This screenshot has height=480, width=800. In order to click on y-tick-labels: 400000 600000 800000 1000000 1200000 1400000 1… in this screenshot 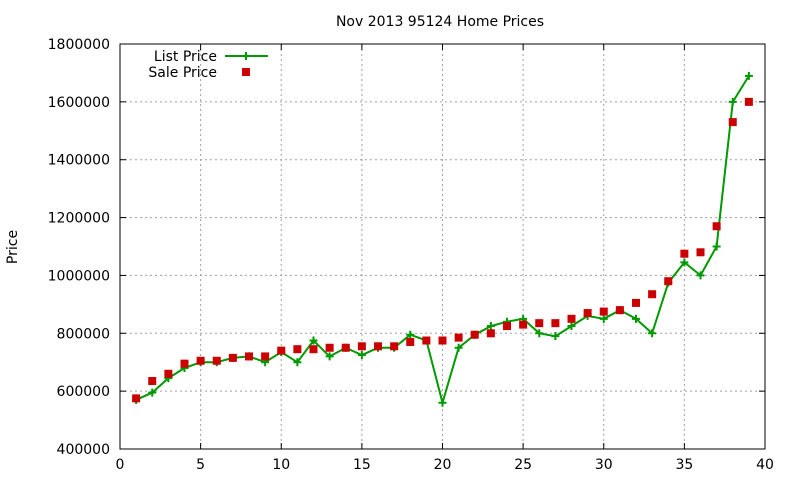, I will do `click(79, 247)`.